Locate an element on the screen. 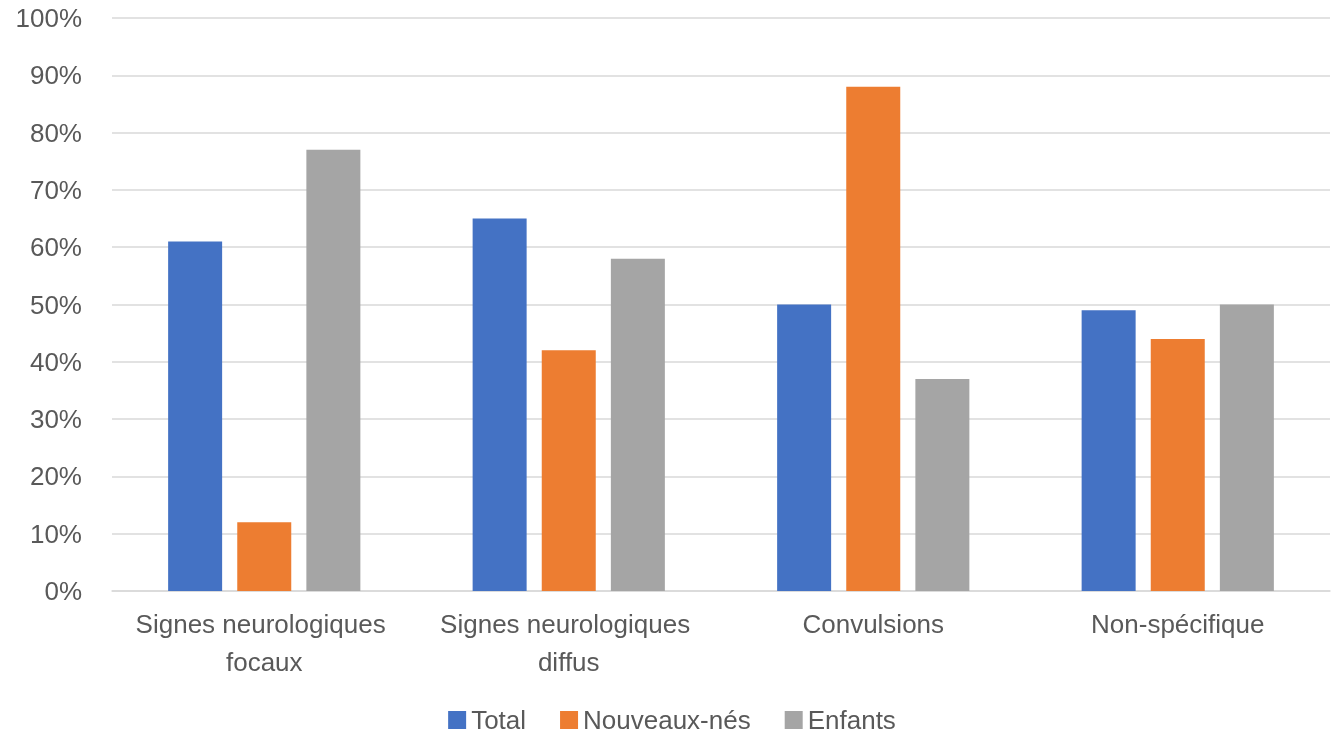  x-tick-label: Convulsions is located at coordinates (873, 624).